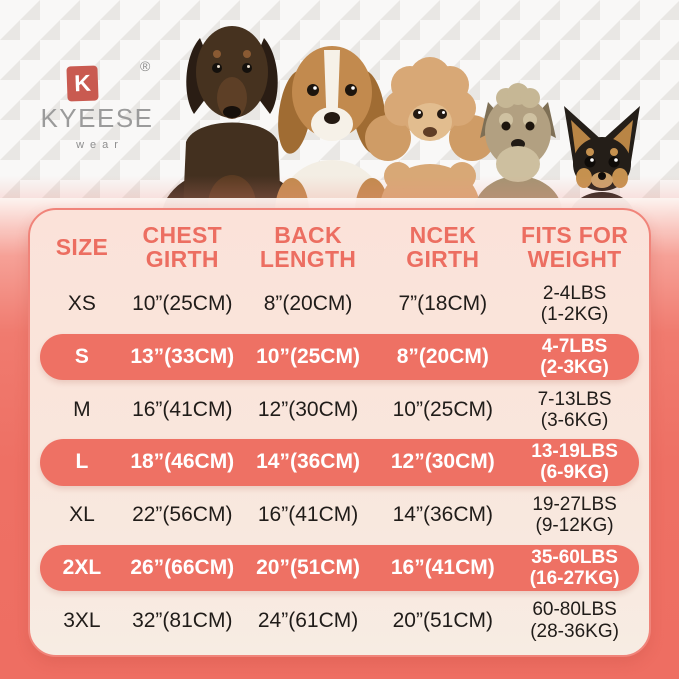 The width and height of the screenshot is (679, 679). I want to click on weight-lbs: 60-80LBS, so click(574, 610).